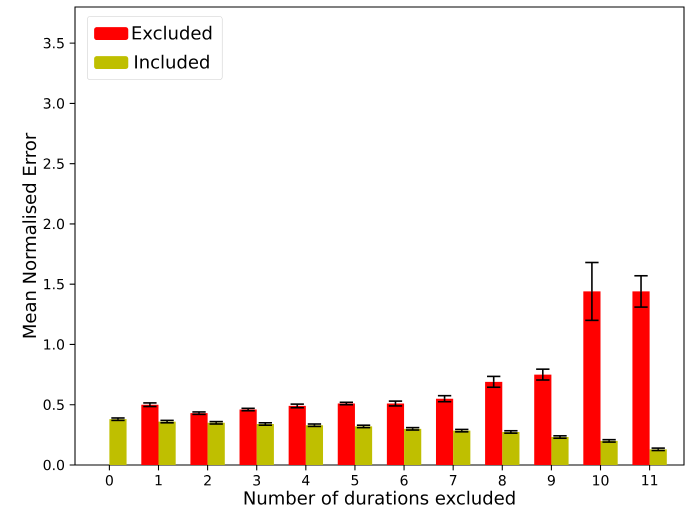 The width and height of the screenshot is (686, 527). I want to click on x-axis-title: Number of durations excluded, so click(379, 497).